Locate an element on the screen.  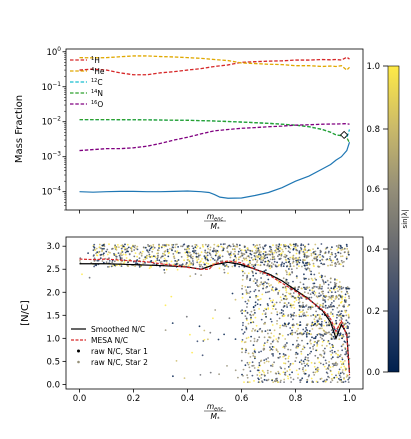
top-xlabel-denominator-sub: * is located at coordinates (218, 230).